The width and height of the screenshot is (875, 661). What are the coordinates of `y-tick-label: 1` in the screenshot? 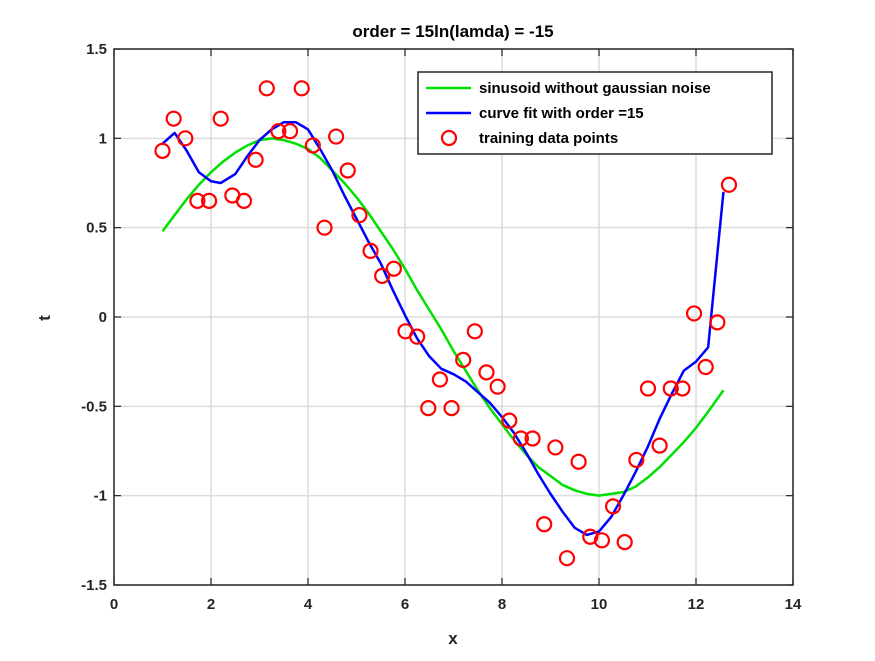 It's located at (103, 138).